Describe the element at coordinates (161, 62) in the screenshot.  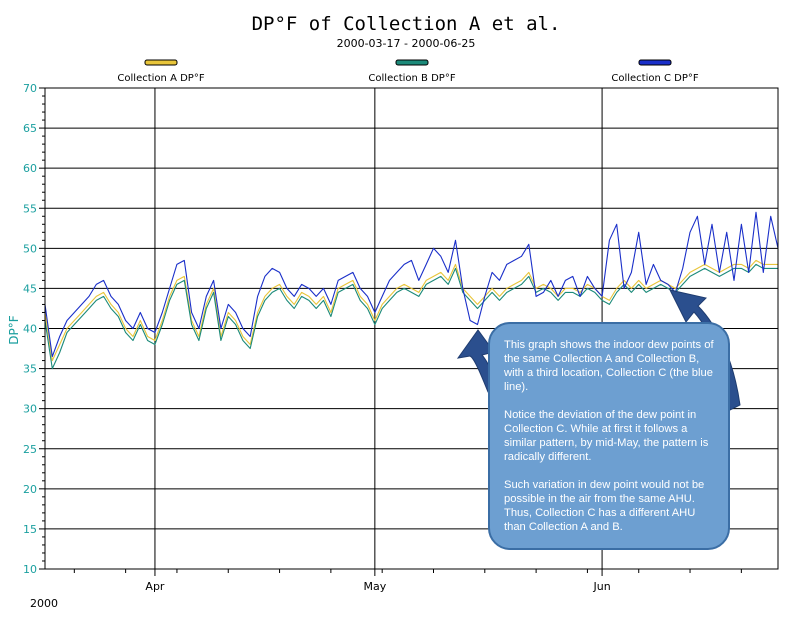
I see `legend-swatch-collection-a` at that location.